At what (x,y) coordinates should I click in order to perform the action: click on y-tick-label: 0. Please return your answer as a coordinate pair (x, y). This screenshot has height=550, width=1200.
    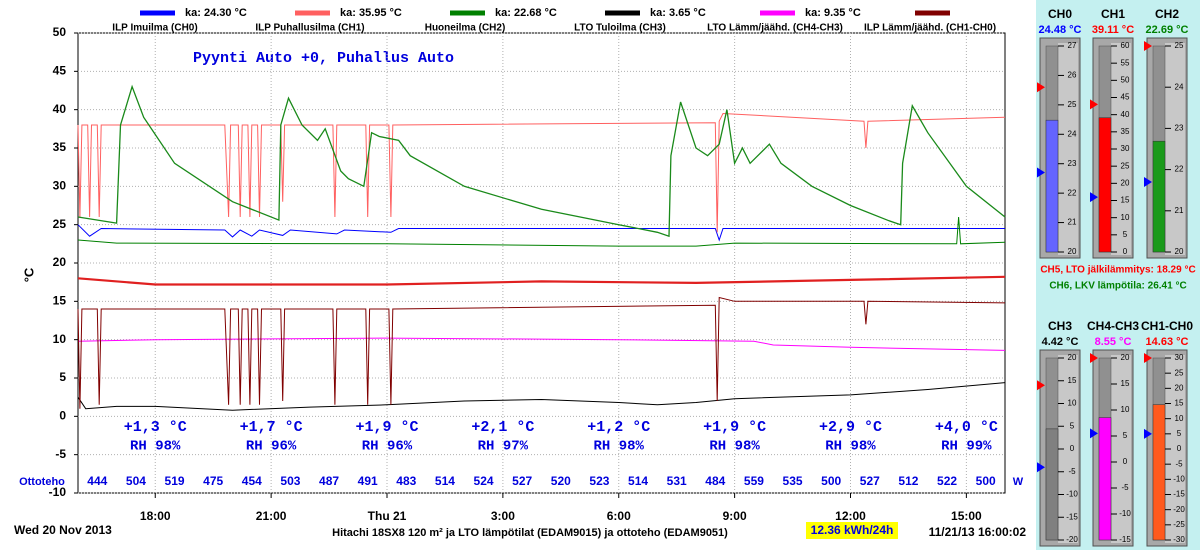
    Looking at the image, I should click on (62, 416).